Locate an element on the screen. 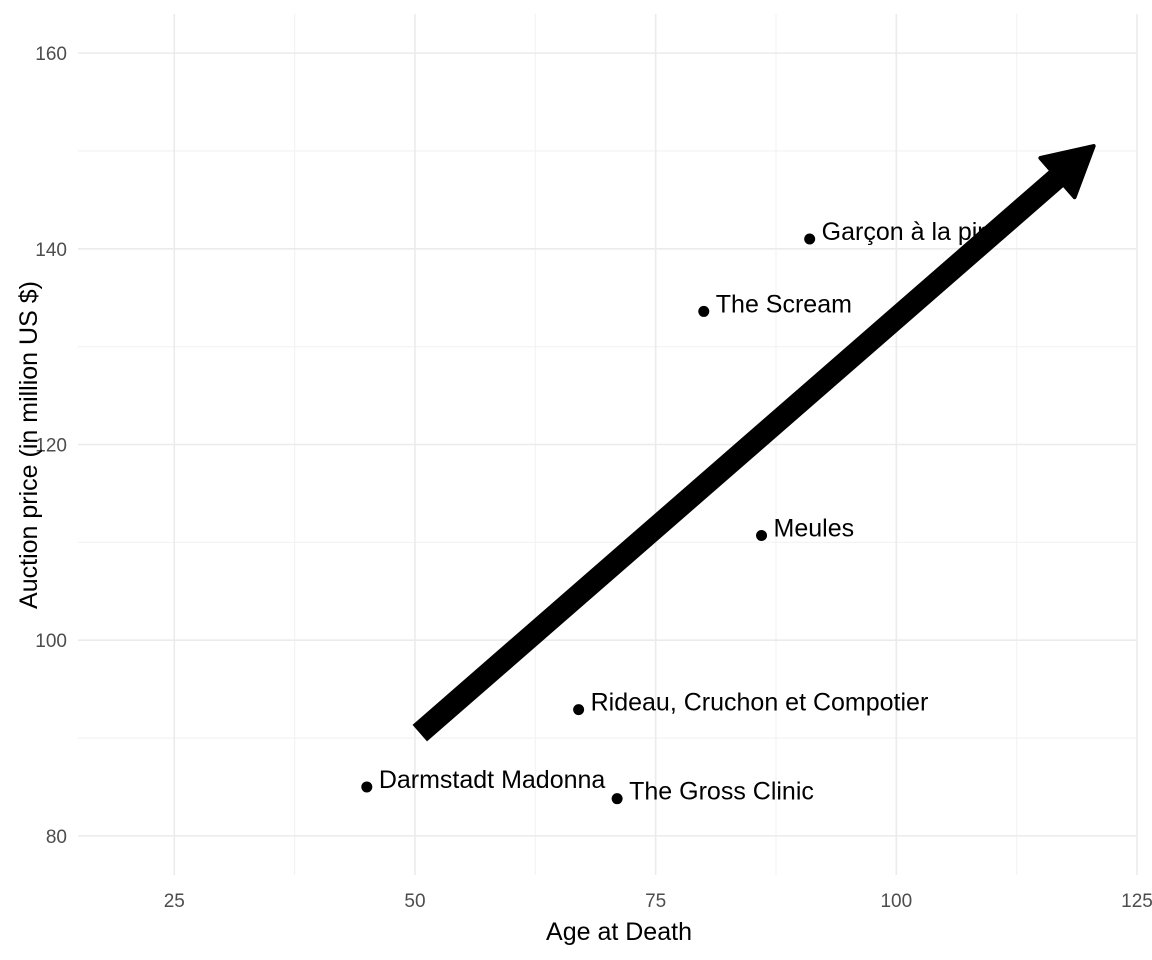  x-axis-ticks: 25 50 75 100 125 is located at coordinates (658, 901).